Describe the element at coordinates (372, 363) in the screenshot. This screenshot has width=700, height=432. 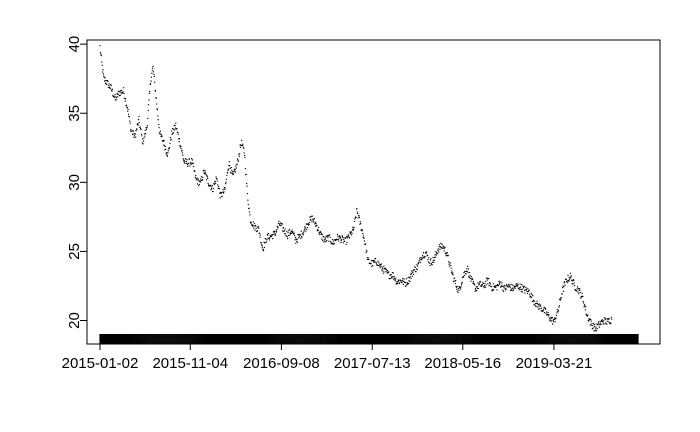
I see `x-tick-label: 2017-07-13` at that location.